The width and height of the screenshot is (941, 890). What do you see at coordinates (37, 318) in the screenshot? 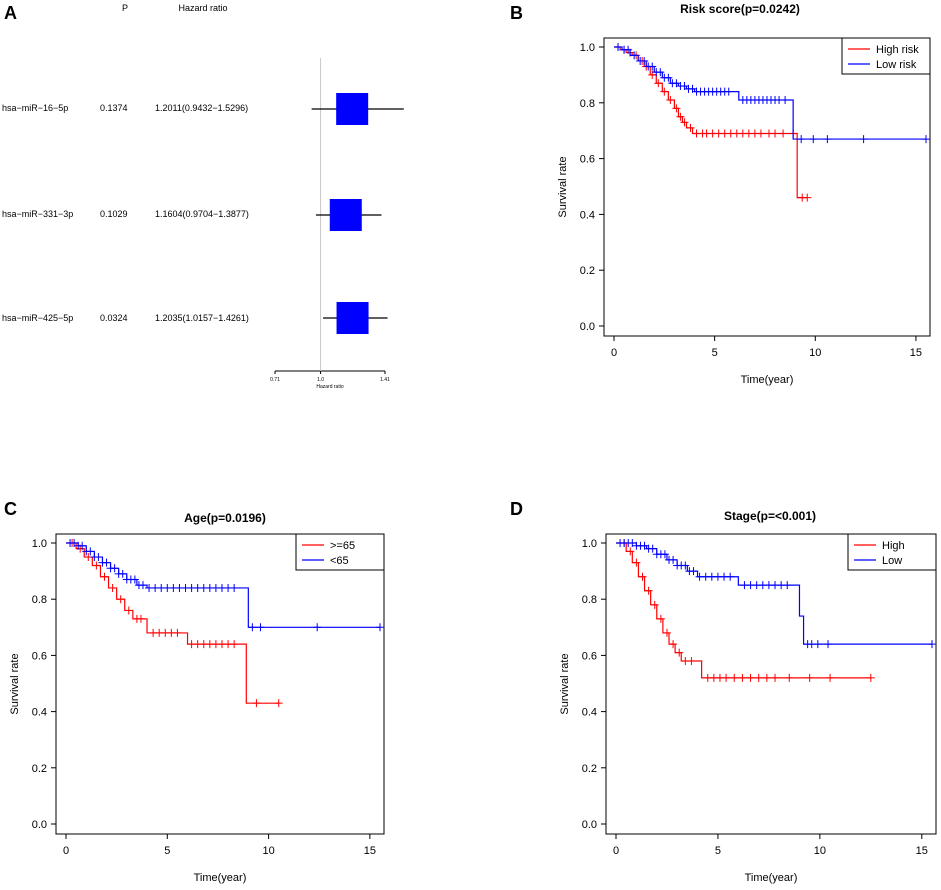
I see `forest-row-name: hsa−miR−425−5p` at bounding box center [37, 318].